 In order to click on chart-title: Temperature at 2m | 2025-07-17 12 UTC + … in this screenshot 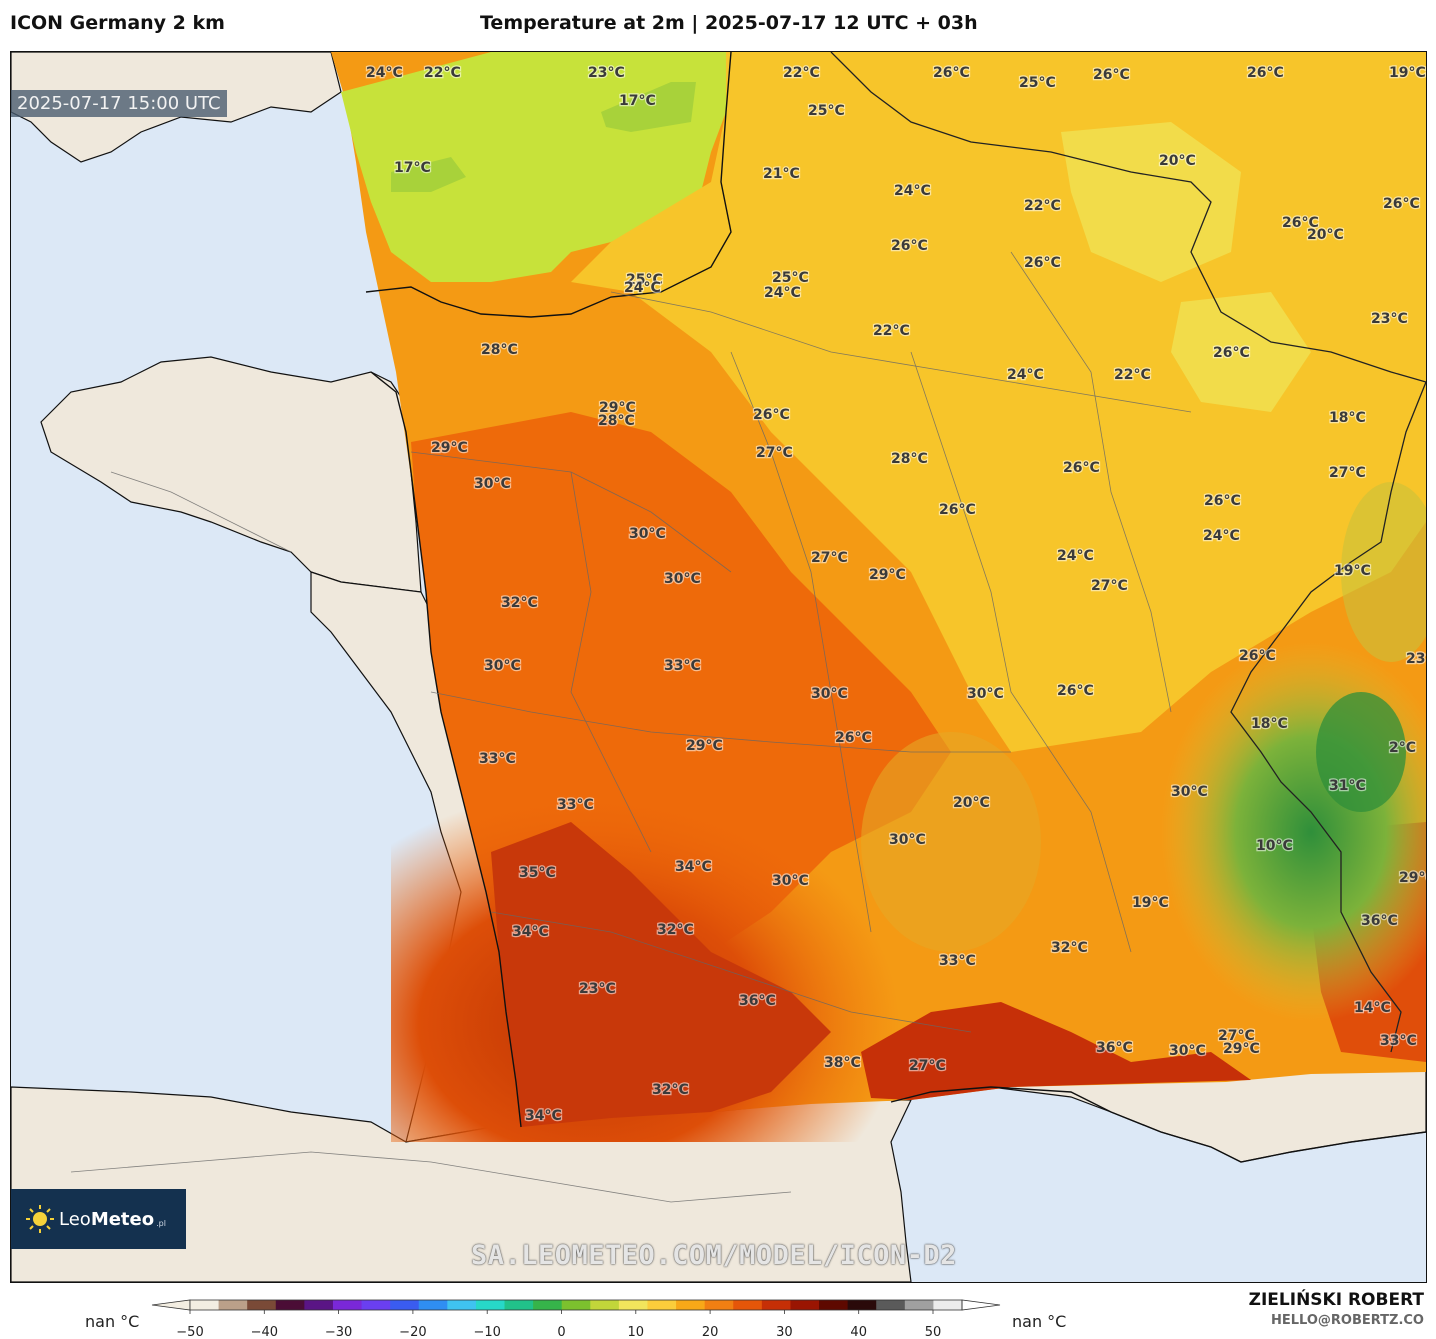, I will do `click(729, 23)`.